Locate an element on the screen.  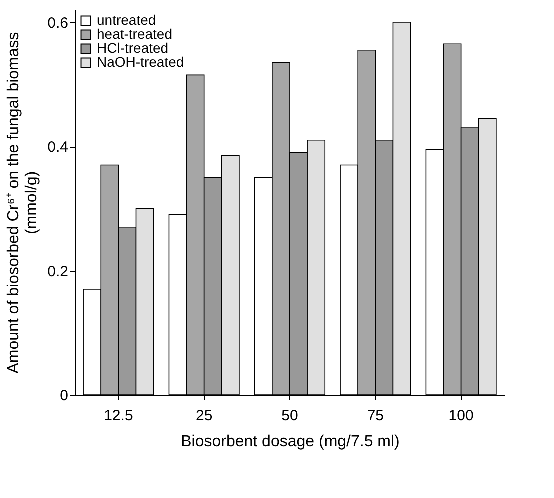
y-tick-label: 0.4 is located at coordinates (58, 147).